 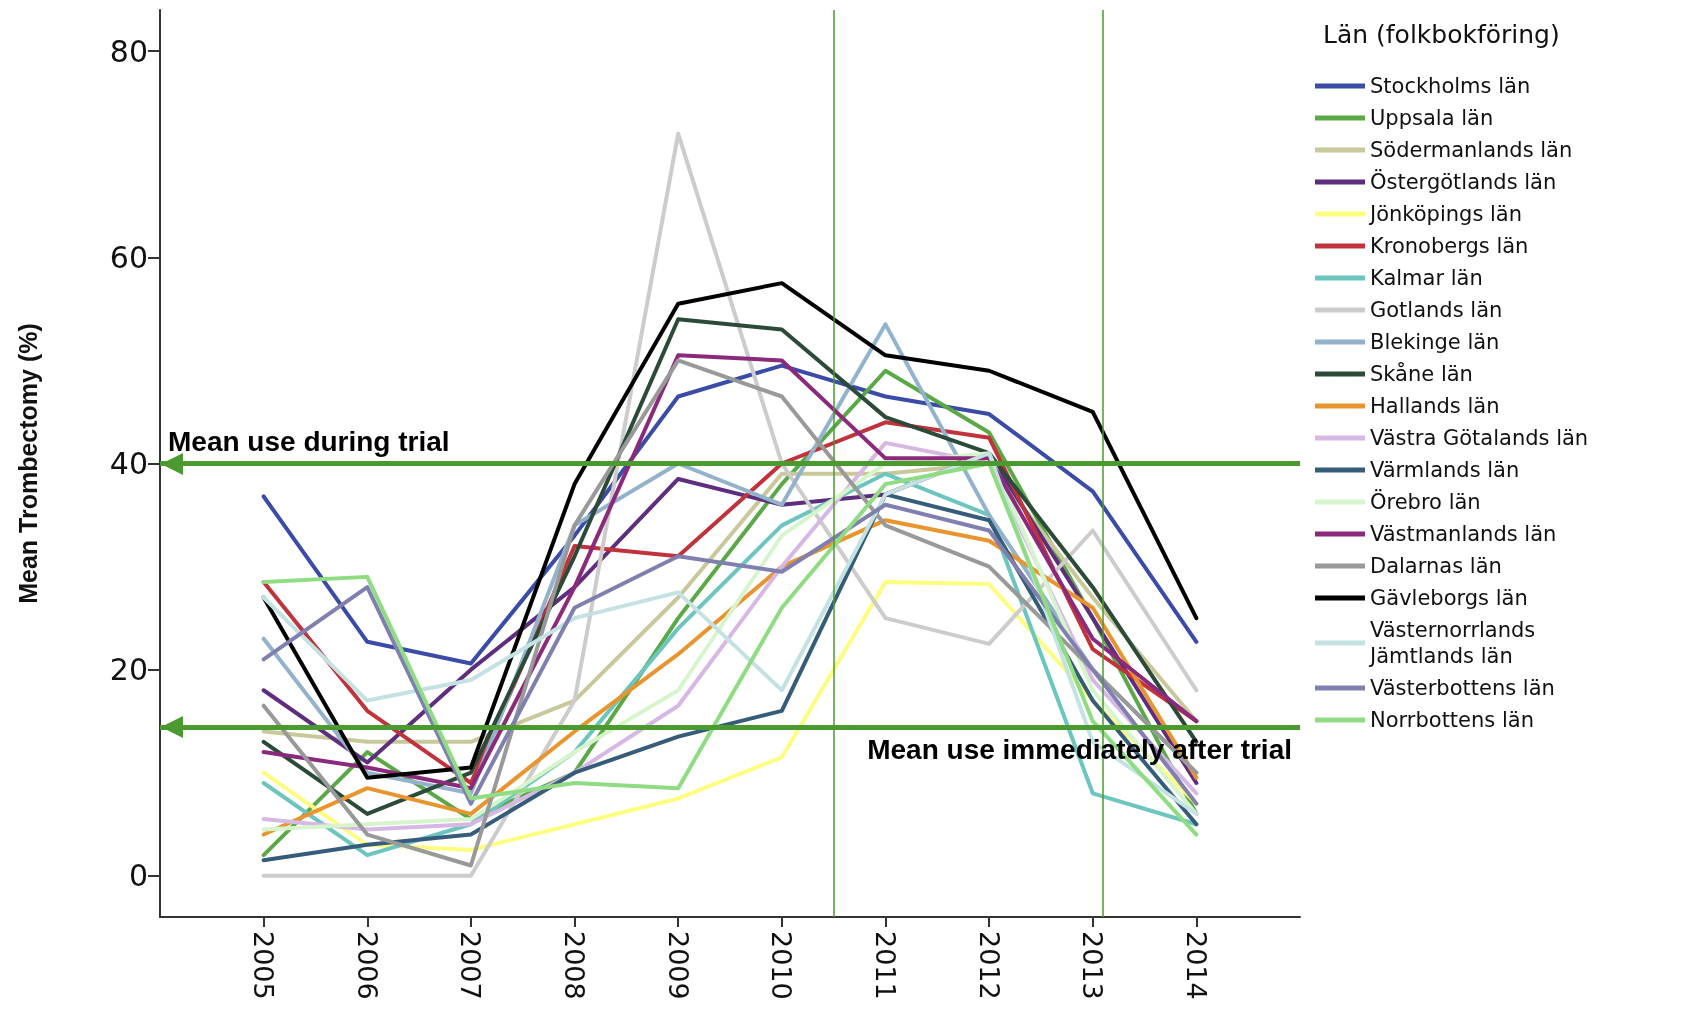 I want to click on legend-label: Norrbottens län, so click(x=1452, y=720).